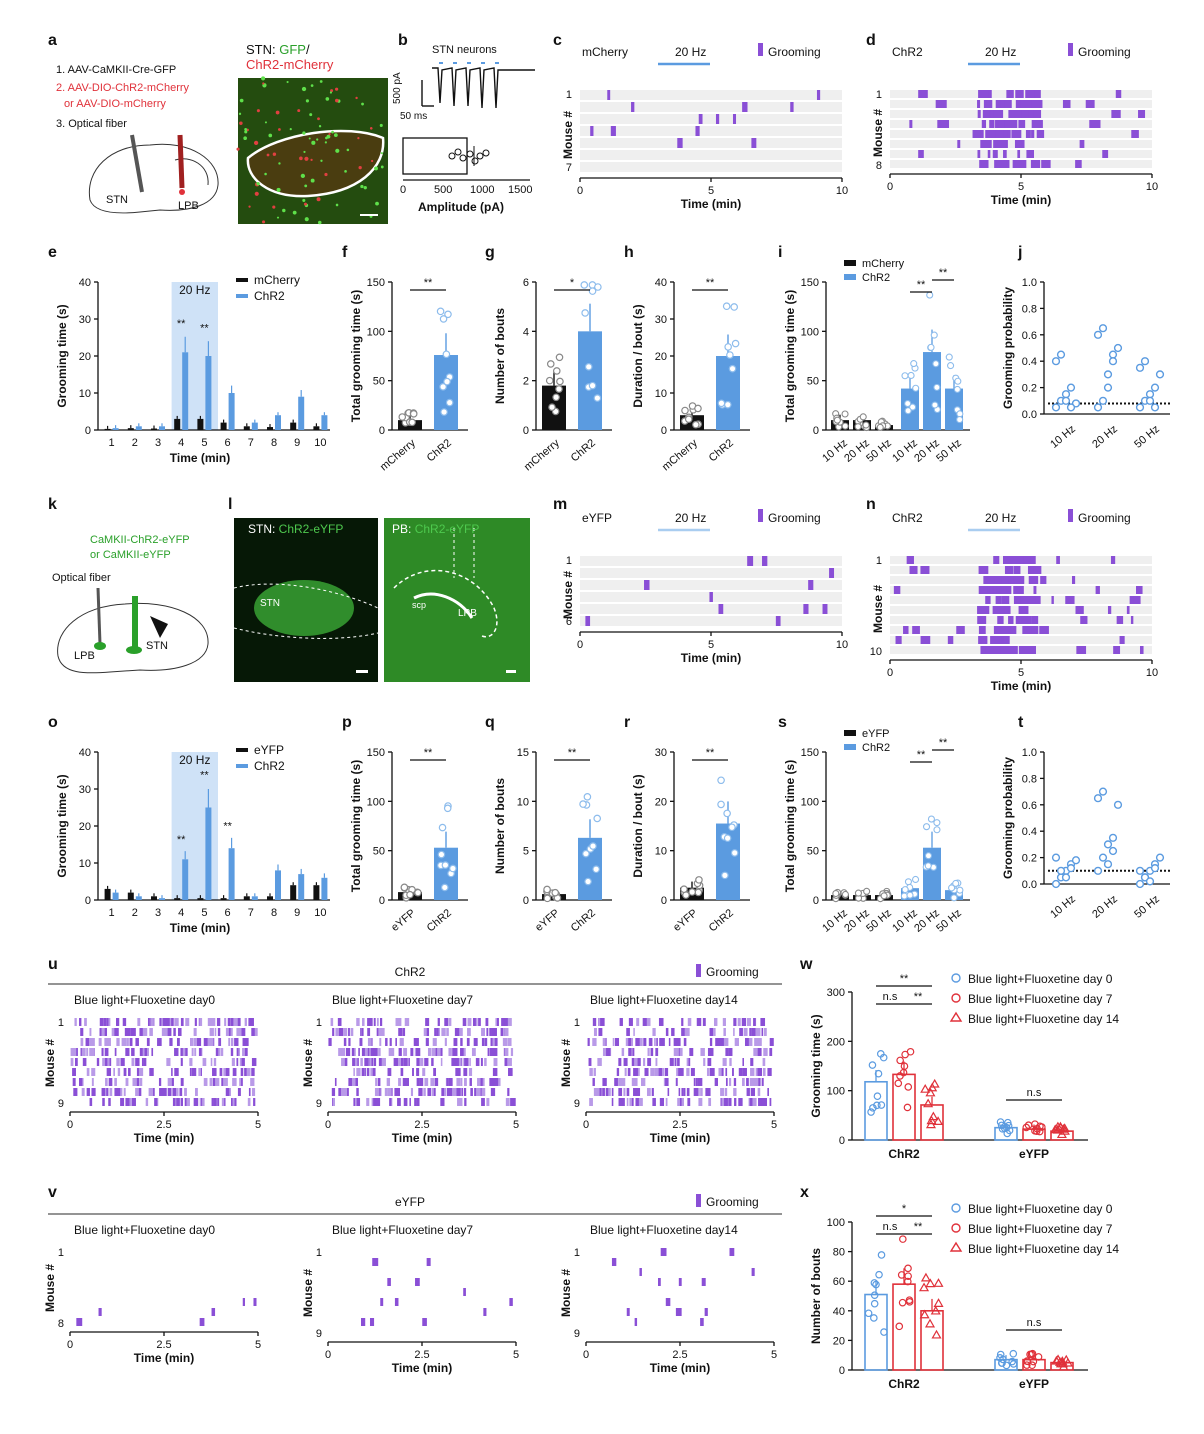  I want to click on legend-label: eYFP, so click(269, 750).